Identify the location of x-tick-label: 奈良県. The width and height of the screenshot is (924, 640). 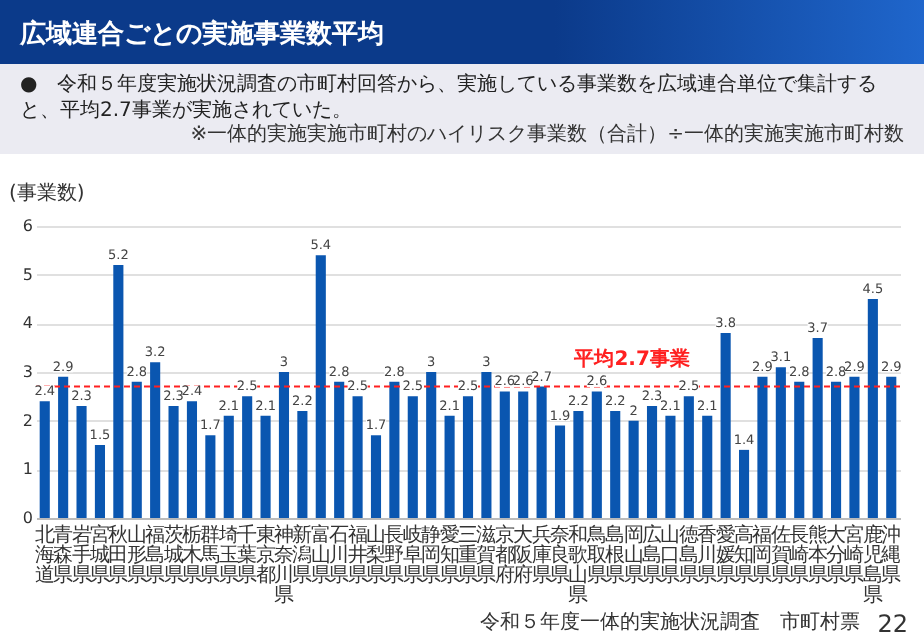
(560, 556).